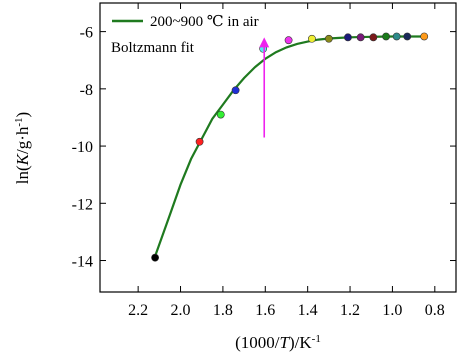 This screenshot has width=460, height=358. What do you see at coordinates (86, 90) in the screenshot?
I see `y-tick-label: -8` at bounding box center [86, 90].